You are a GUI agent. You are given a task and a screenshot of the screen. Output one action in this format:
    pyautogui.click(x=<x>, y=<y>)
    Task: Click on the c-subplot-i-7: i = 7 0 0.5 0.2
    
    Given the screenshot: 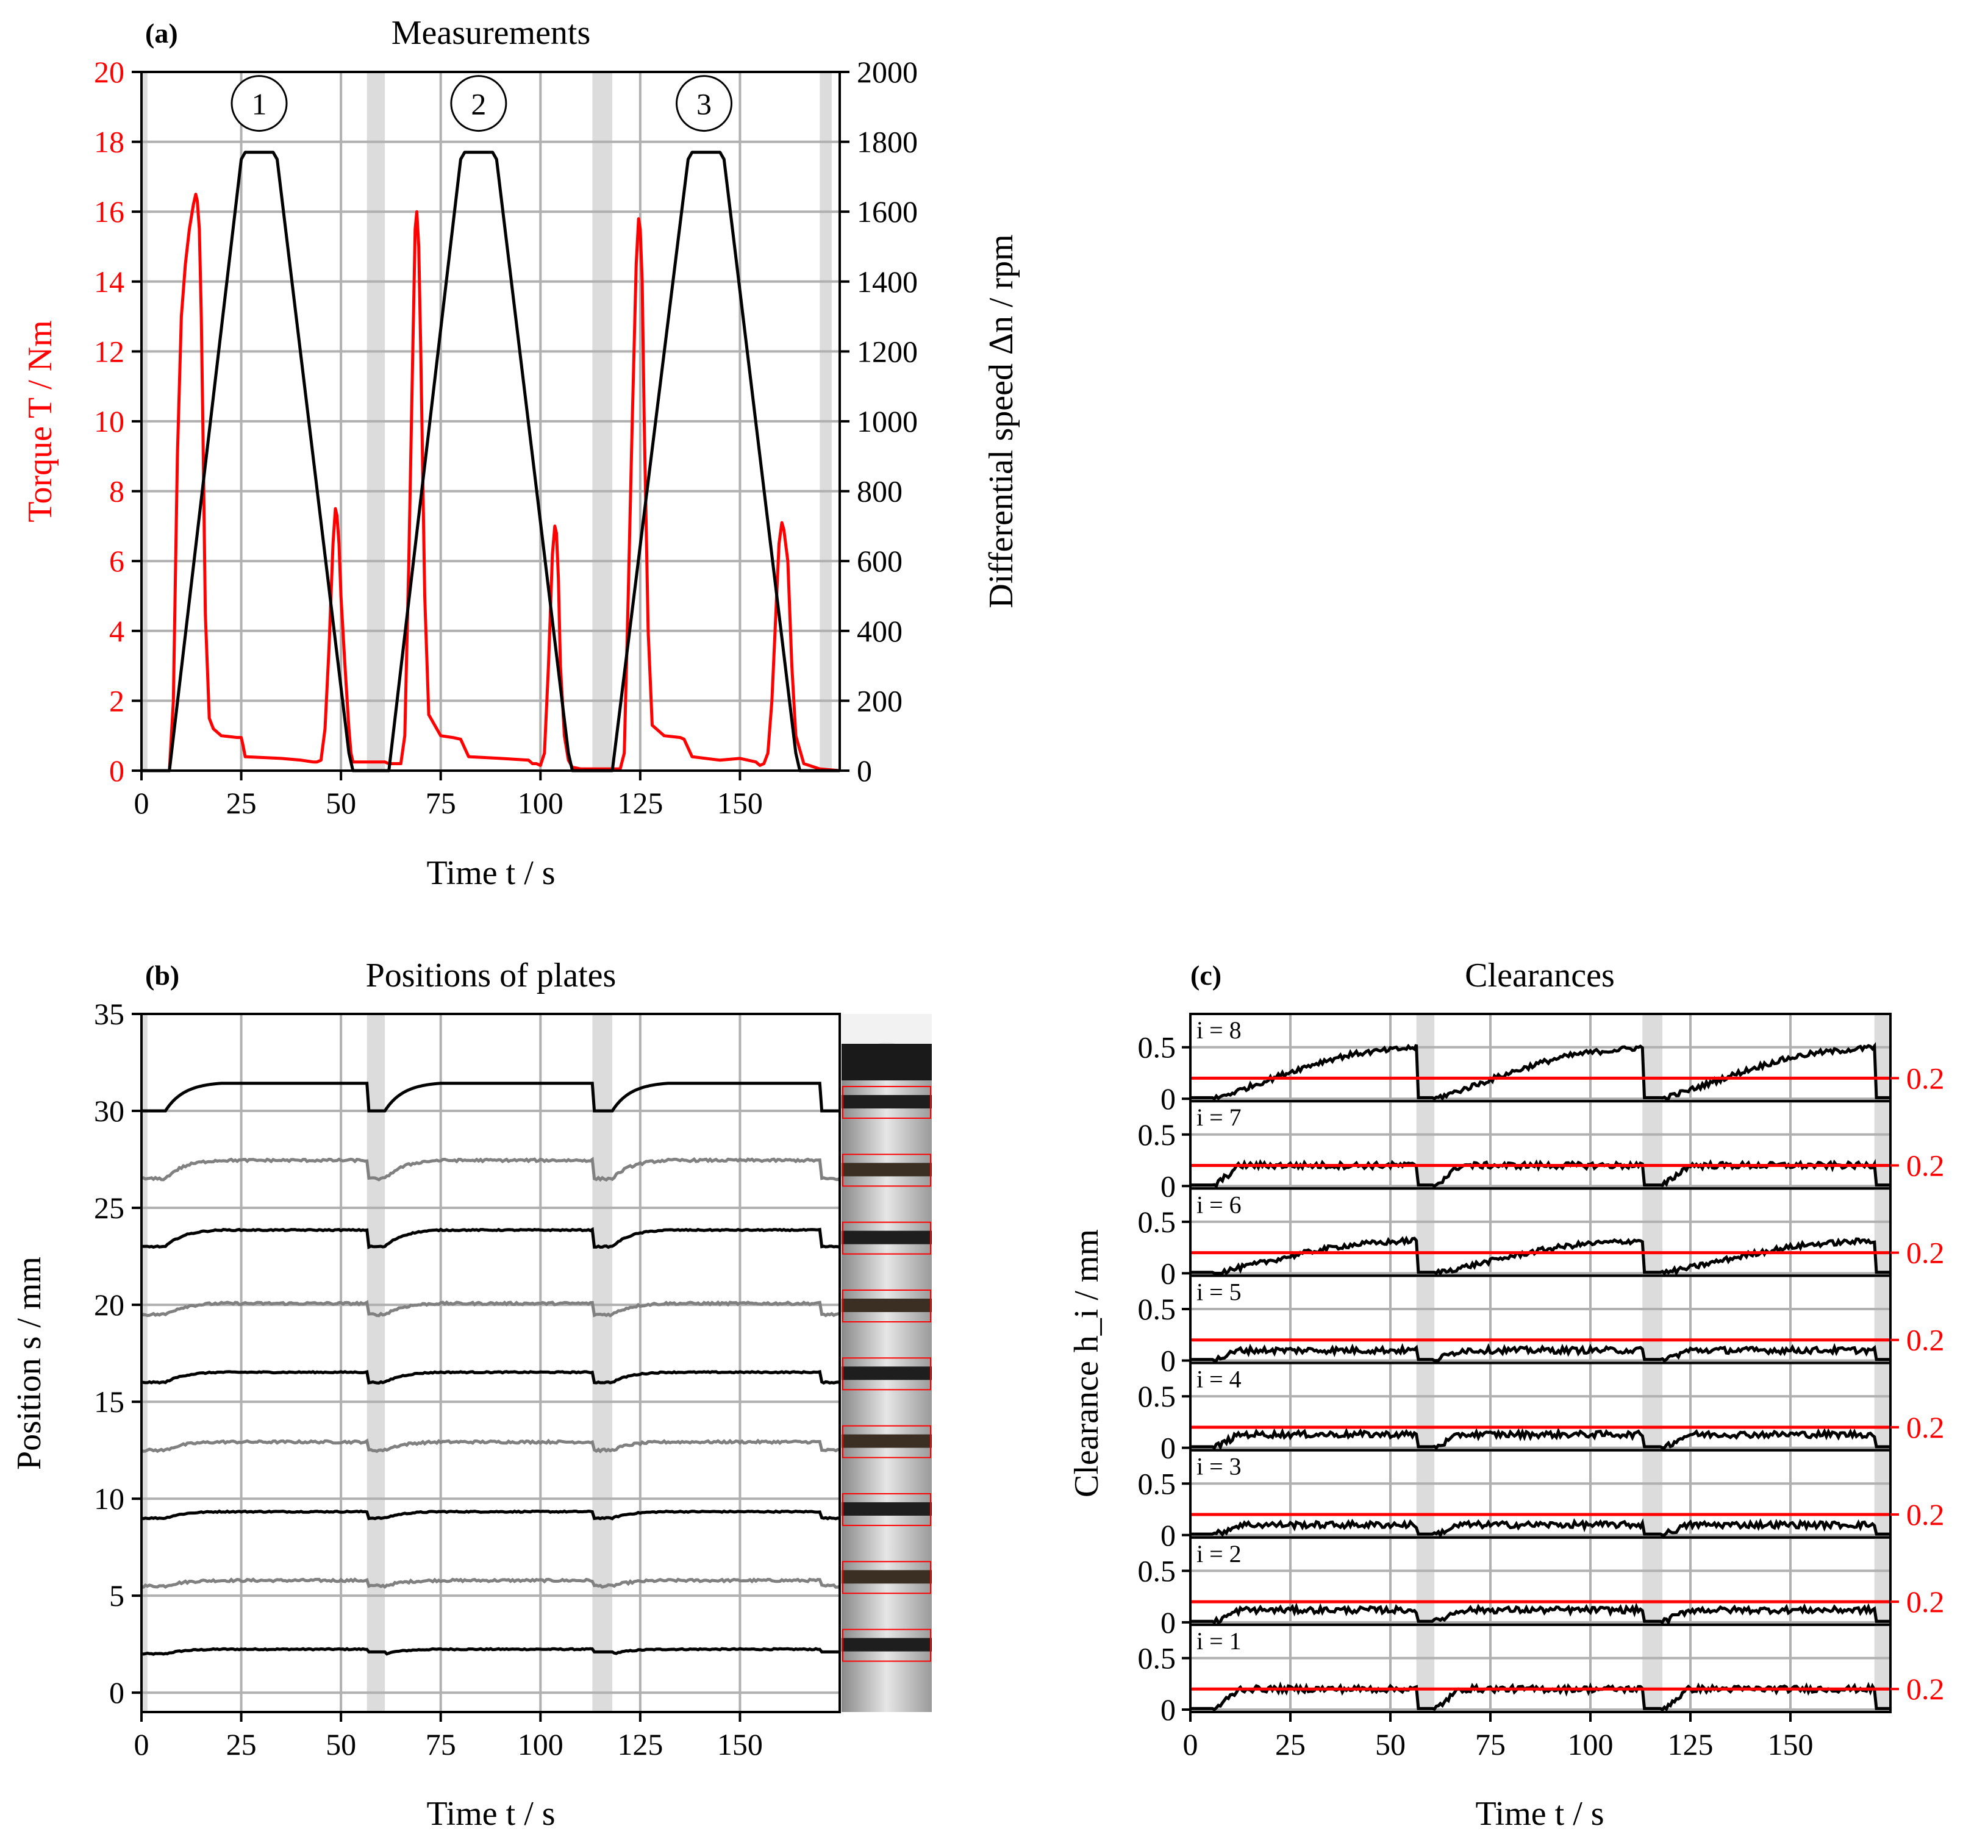 What is the action you would take?
    pyautogui.click(x=1541, y=1151)
    